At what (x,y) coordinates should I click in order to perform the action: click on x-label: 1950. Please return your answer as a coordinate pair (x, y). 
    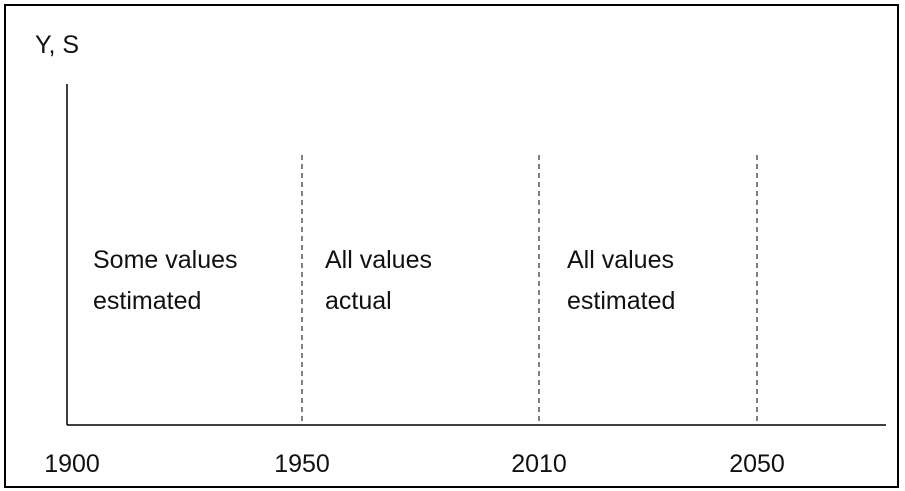
    Looking at the image, I should click on (302, 464).